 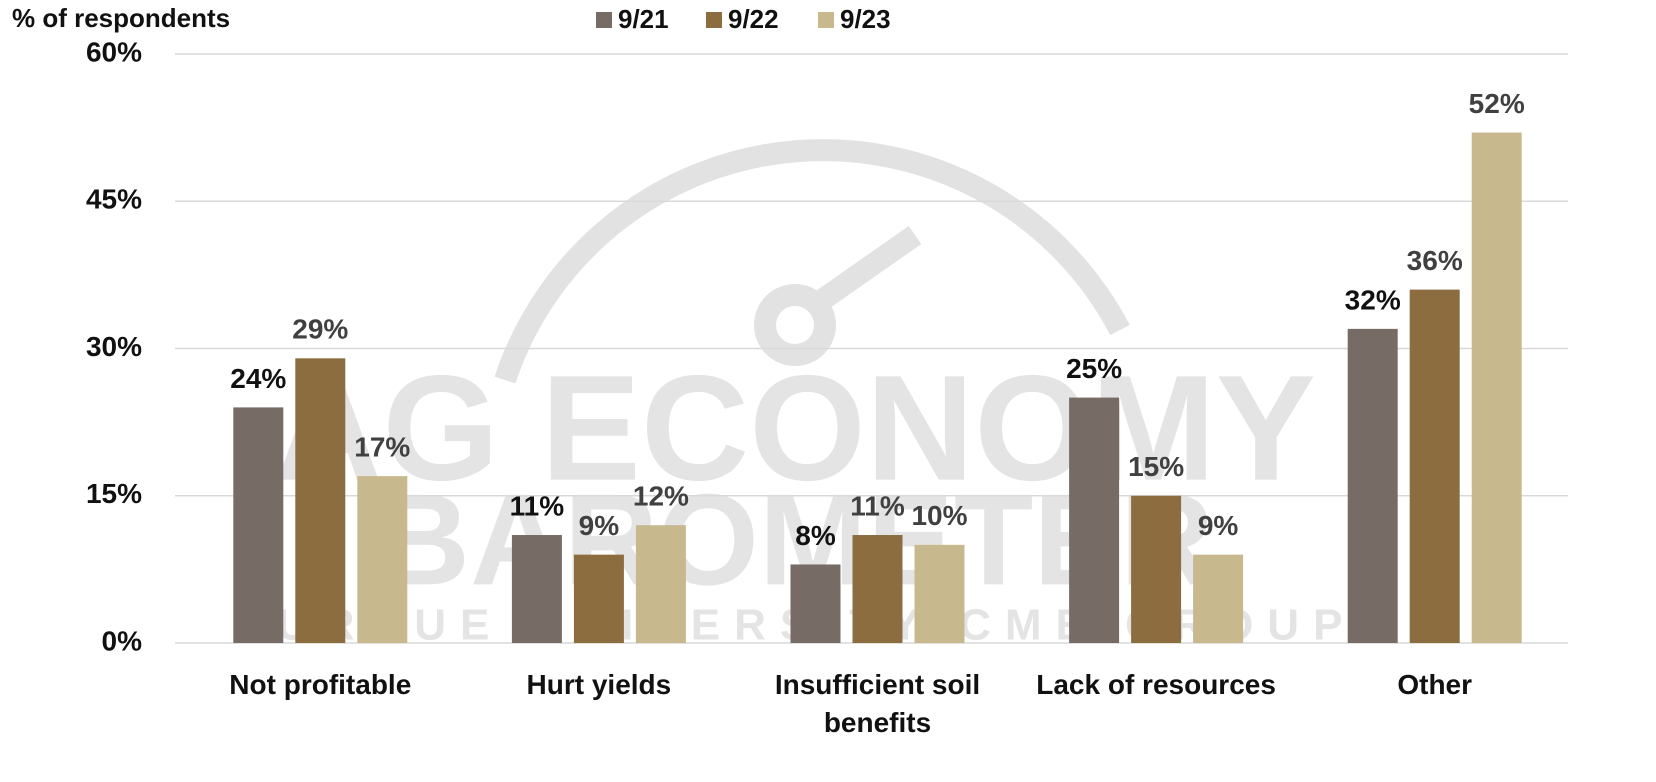 What do you see at coordinates (114, 51) in the screenshot?
I see `y-tick-label: 60%` at bounding box center [114, 51].